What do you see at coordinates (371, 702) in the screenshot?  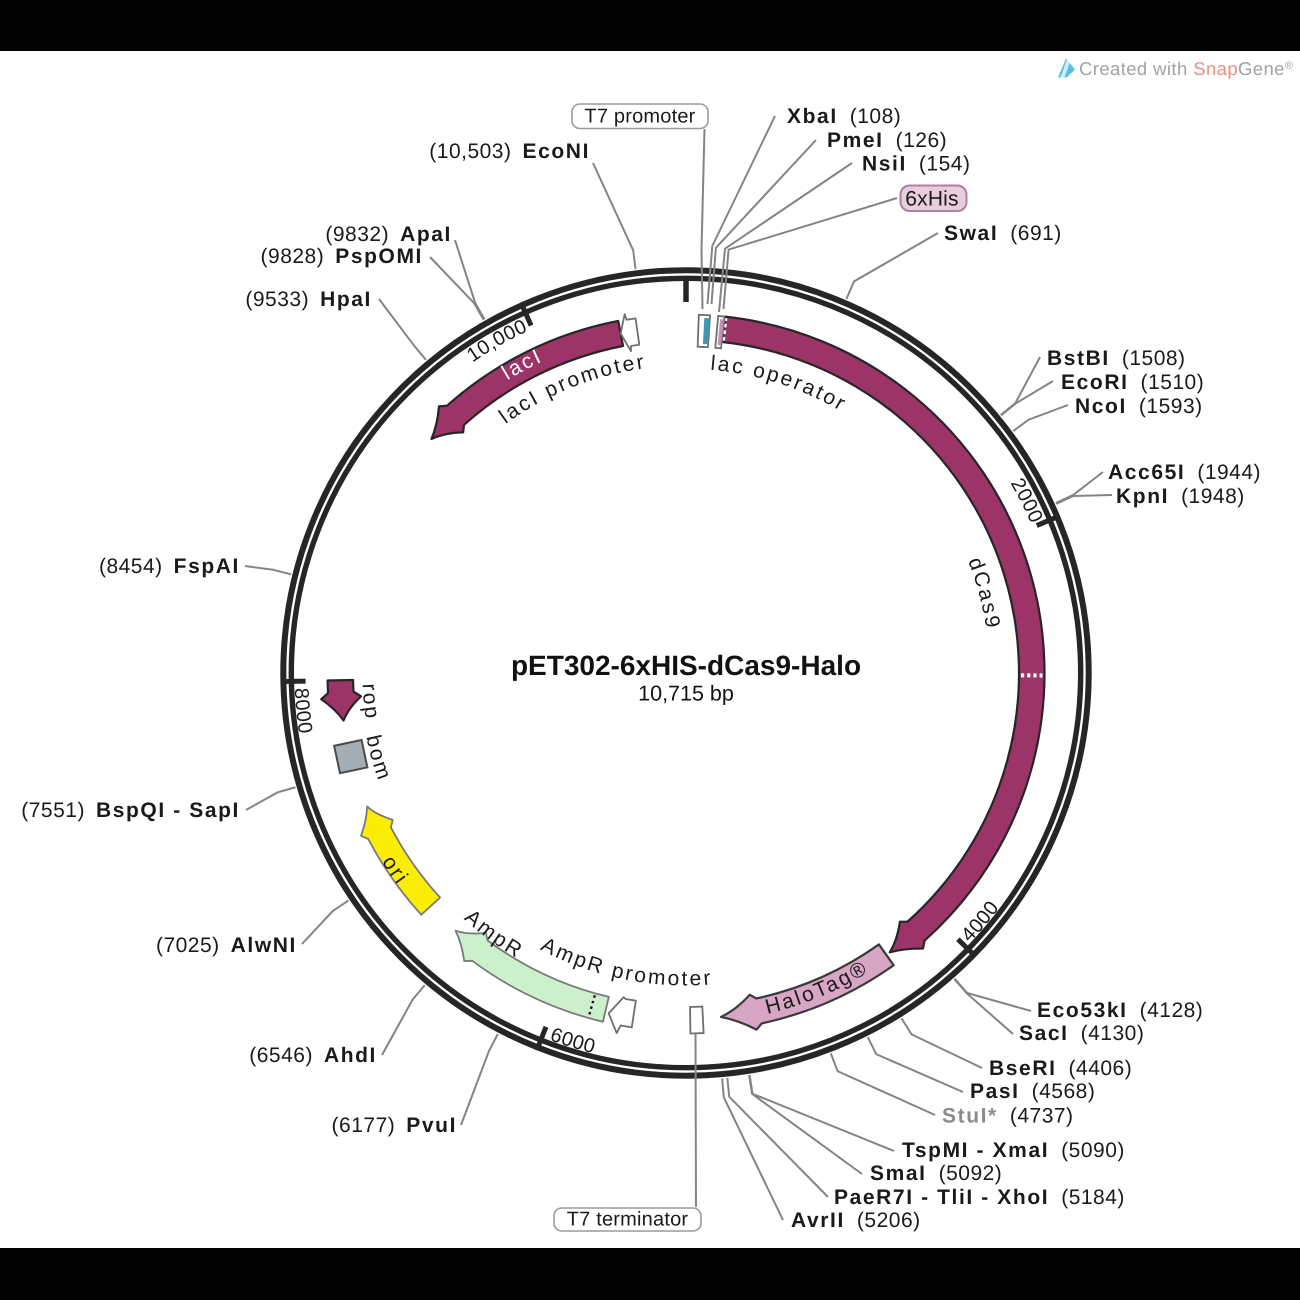 I see `svg-text: rop` at bounding box center [371, 702].